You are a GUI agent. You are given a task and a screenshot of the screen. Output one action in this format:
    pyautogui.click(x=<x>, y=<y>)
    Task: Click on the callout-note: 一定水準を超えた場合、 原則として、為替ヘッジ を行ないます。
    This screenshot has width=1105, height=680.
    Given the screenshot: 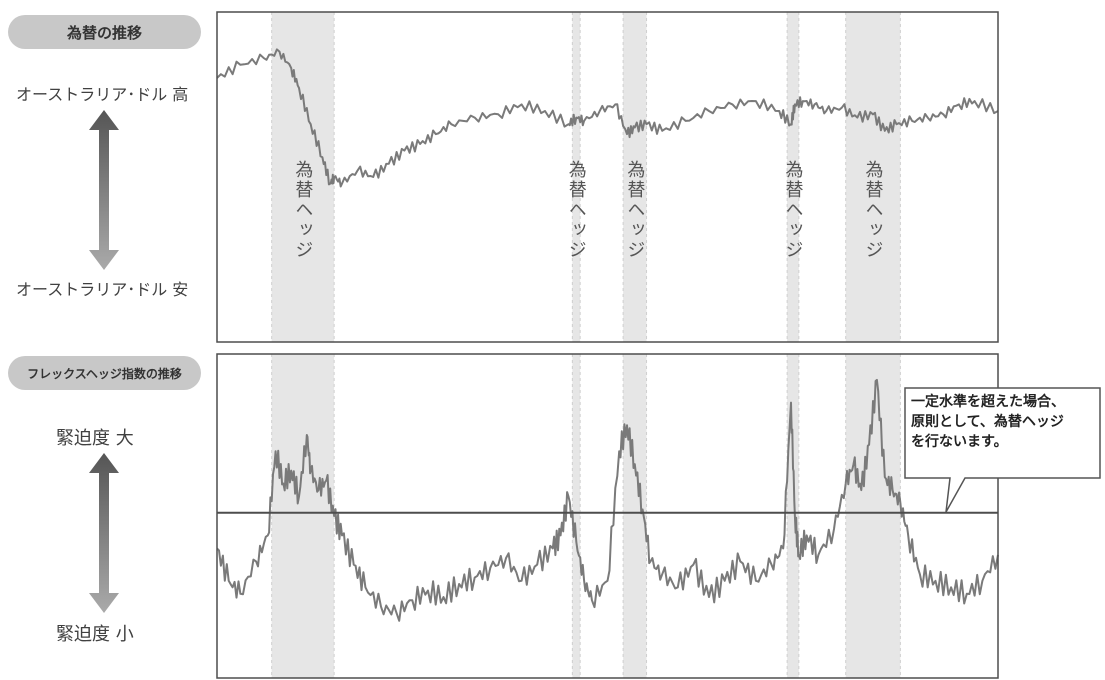 What is the action you would take?
    pyautogui.click(x=1002, y=422)
    